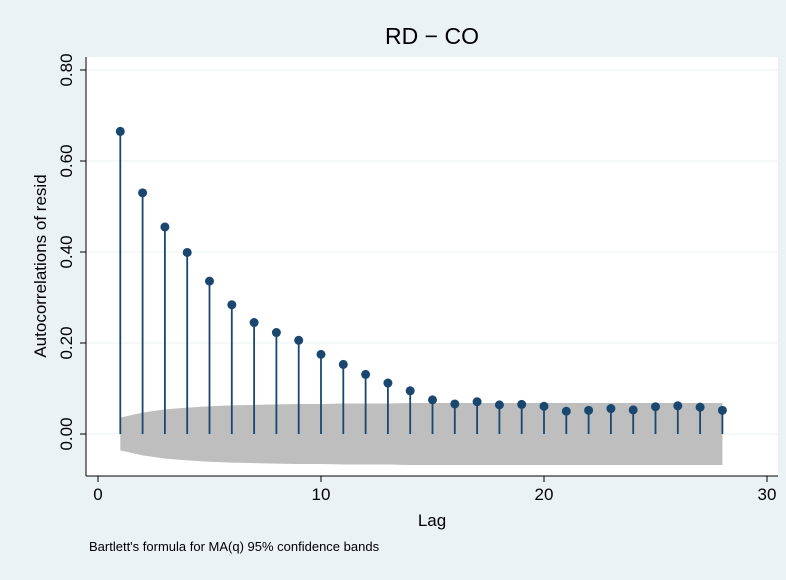 Image resolution: width=786 pixels, height=580 pixels. I want to click on y-axis-ticks: 0.00 0.20 0.40 0.60 0.80, so click(71, 252).